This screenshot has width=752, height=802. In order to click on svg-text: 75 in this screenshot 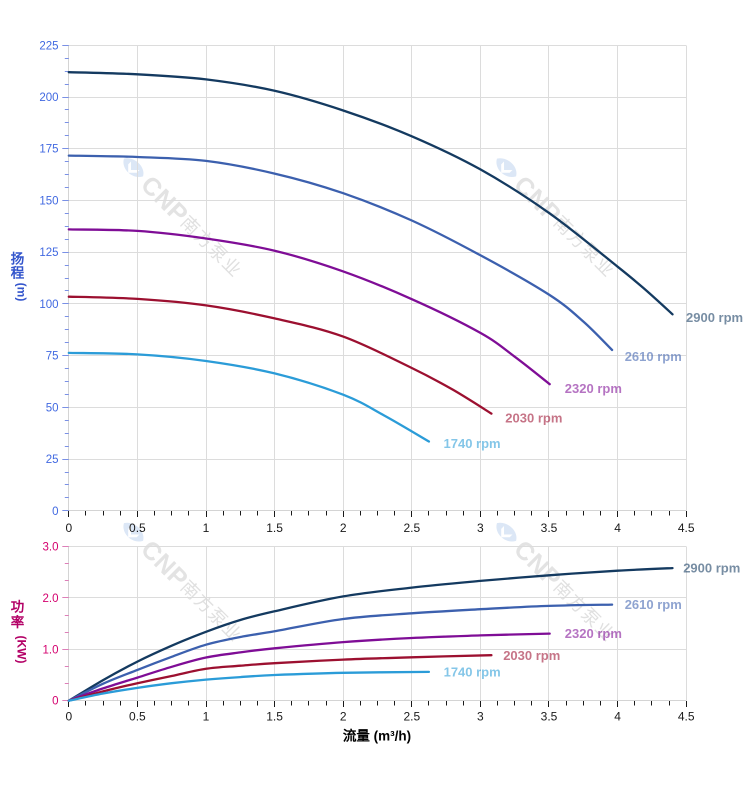, I will do `click(52, 357)`.